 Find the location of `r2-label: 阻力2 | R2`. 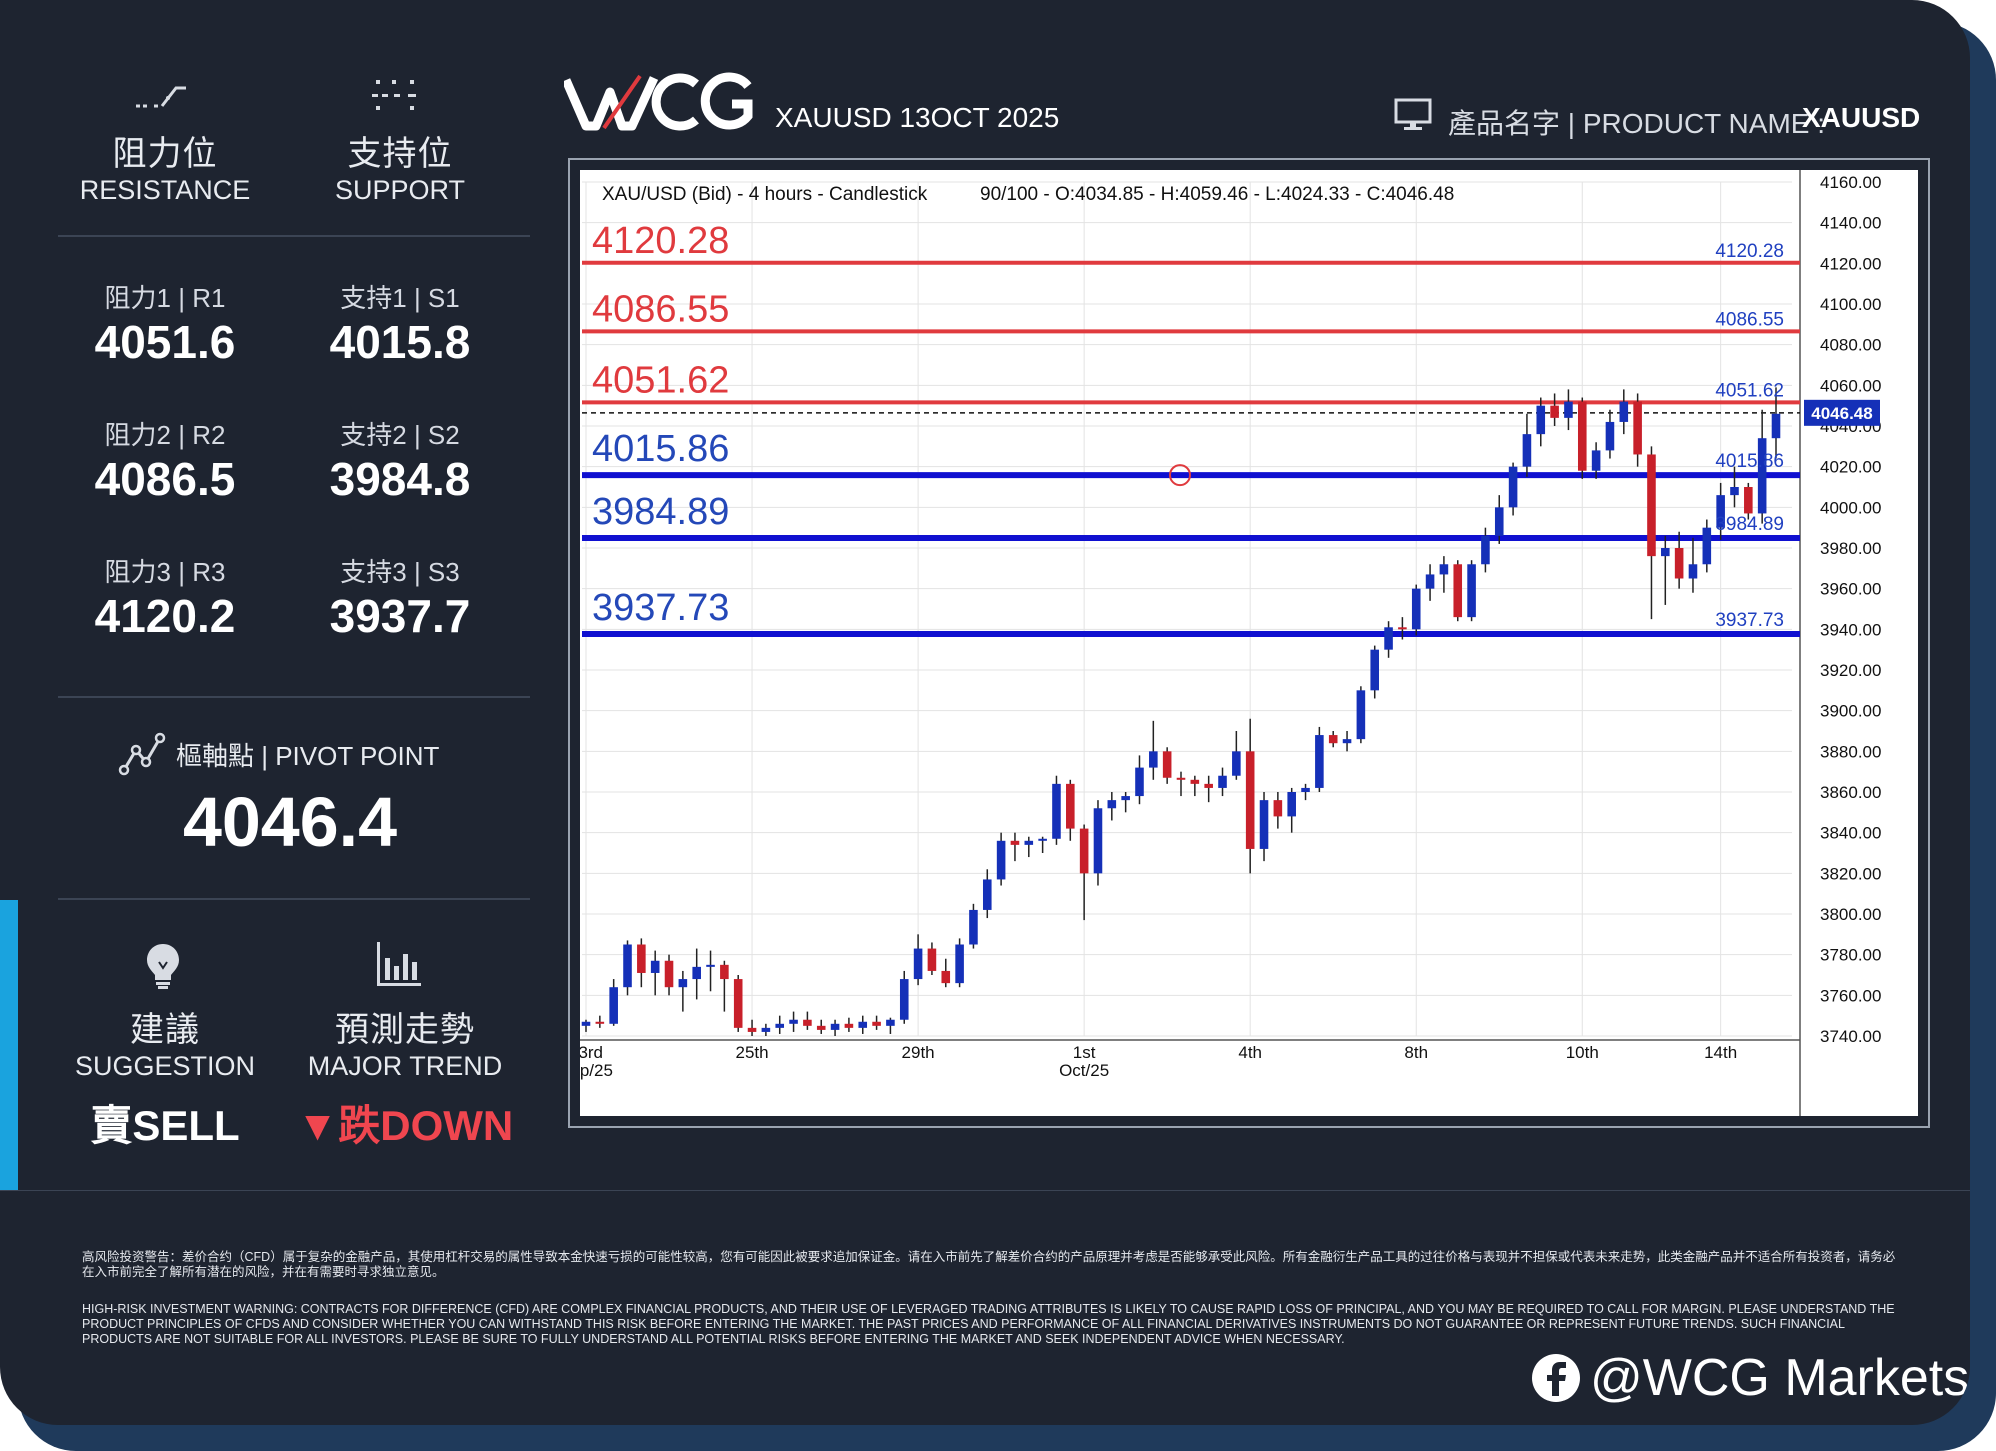

r2-label: 阻力2 | R2 is located at coordinates (165, 435).